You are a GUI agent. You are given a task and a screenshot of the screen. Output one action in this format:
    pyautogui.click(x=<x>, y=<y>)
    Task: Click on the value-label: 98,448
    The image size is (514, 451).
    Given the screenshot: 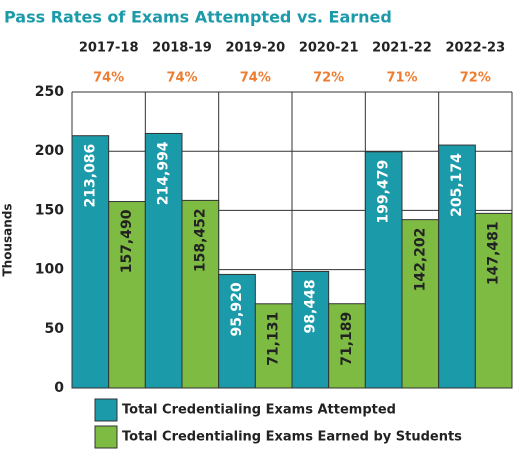 What is the action you would take?
    pyautogui.click(x=310, y=306)
    